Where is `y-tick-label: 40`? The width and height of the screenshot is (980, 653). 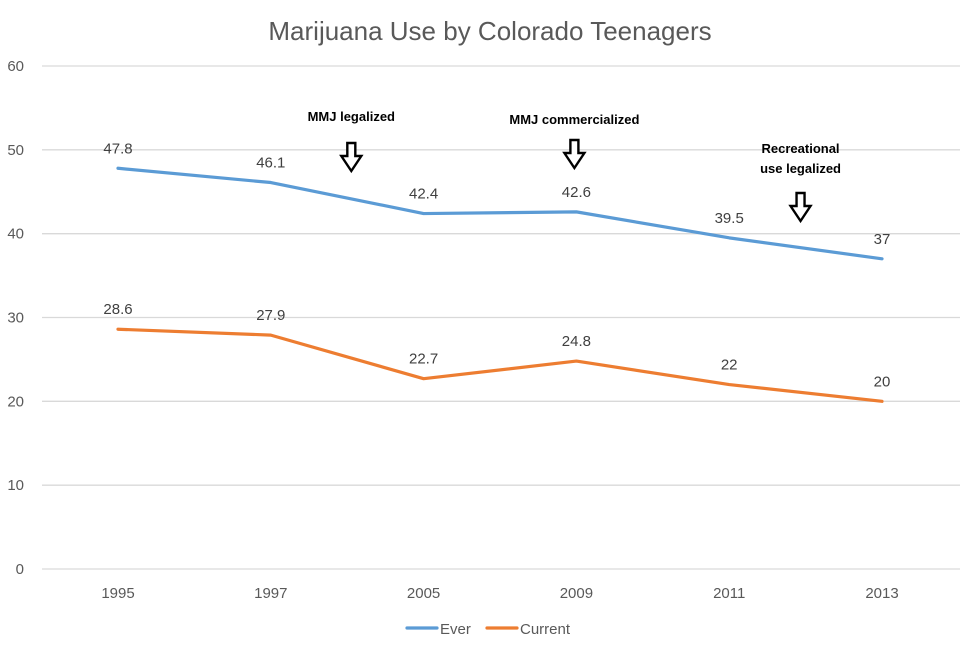 y-tick-label: 40 is located at coordinates (15, 234).